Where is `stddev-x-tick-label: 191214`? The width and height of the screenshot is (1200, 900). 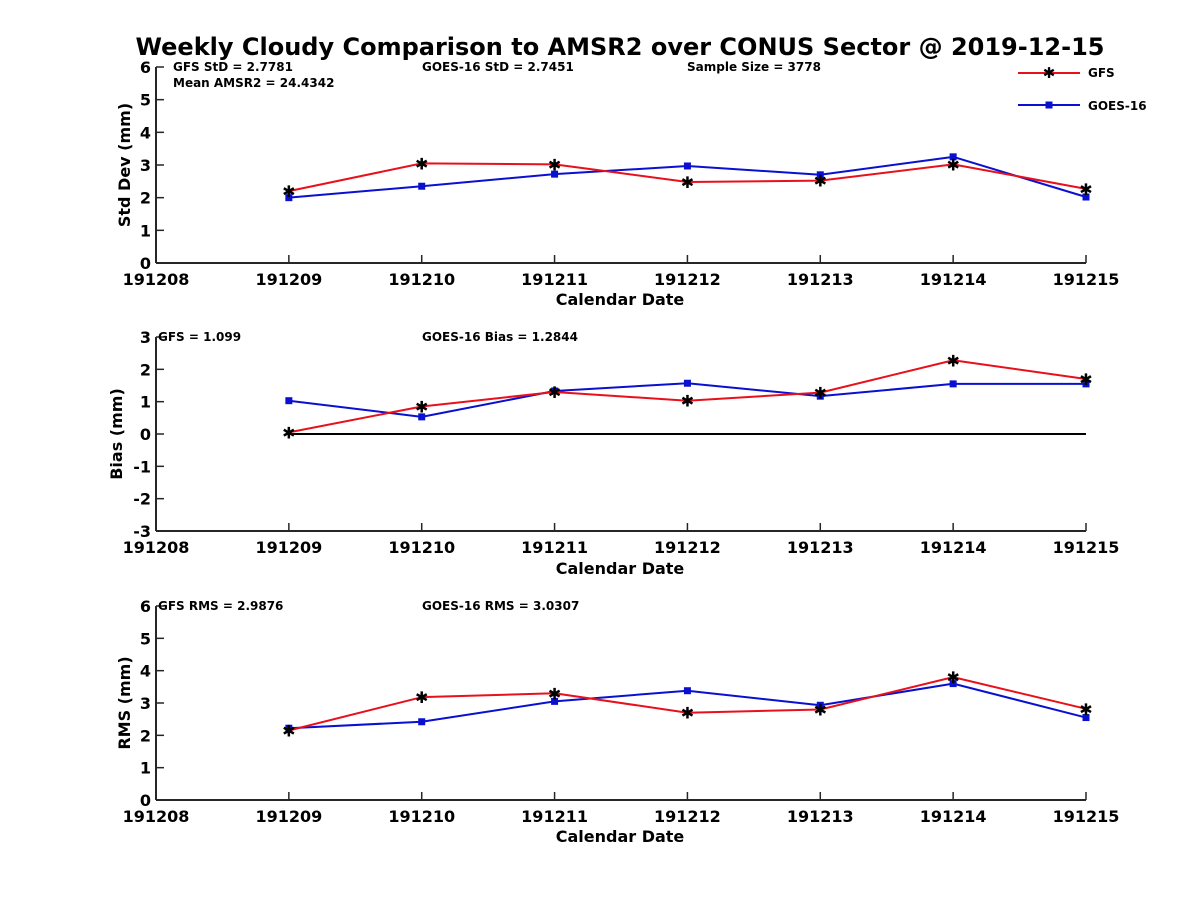 stddev-x-tick-label: 191214 is located at coordinates (953, 279).